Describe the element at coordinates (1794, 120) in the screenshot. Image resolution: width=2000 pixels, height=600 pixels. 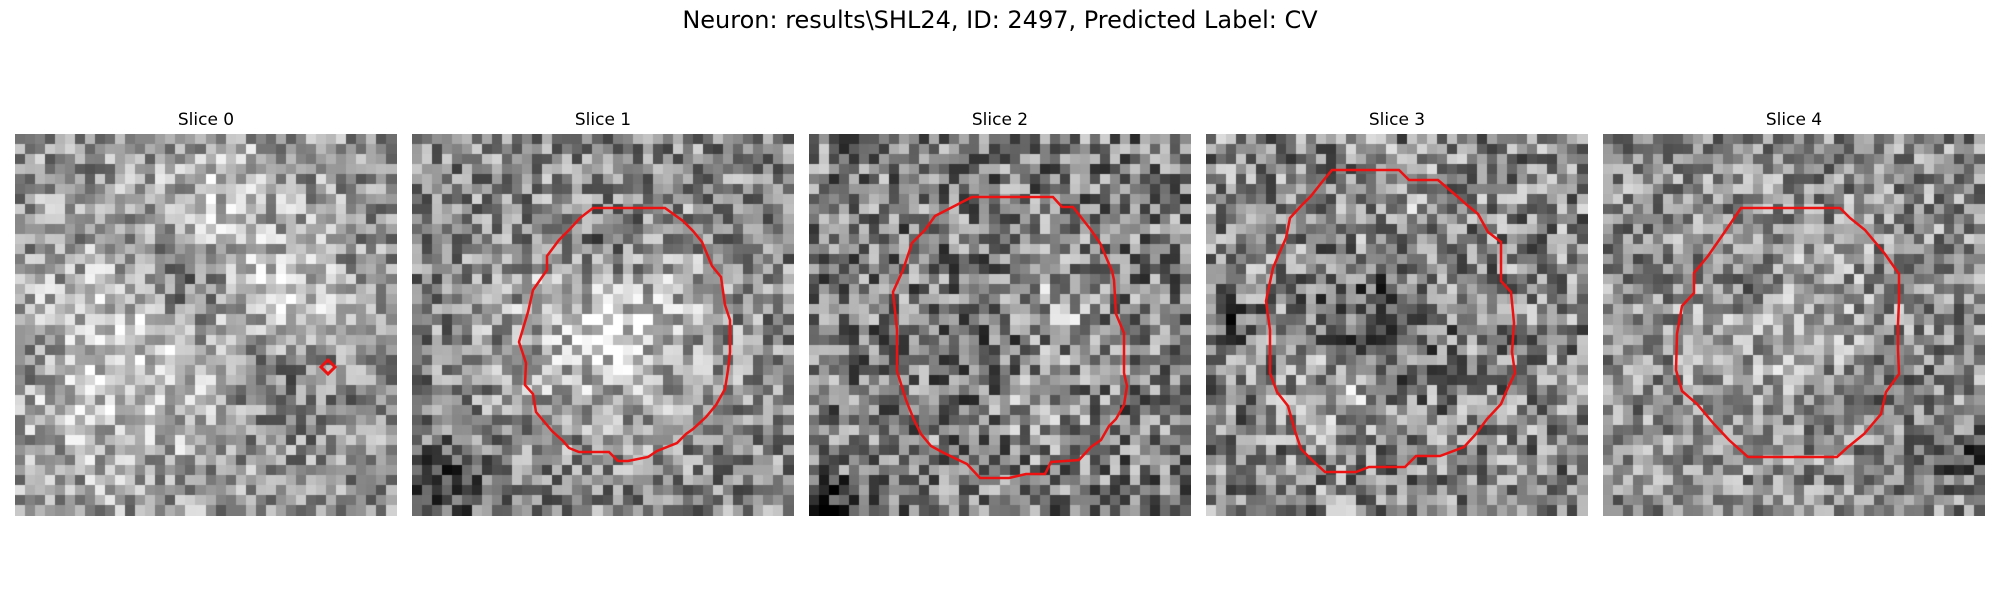
I see `slice-title: Slice 4` at that location.